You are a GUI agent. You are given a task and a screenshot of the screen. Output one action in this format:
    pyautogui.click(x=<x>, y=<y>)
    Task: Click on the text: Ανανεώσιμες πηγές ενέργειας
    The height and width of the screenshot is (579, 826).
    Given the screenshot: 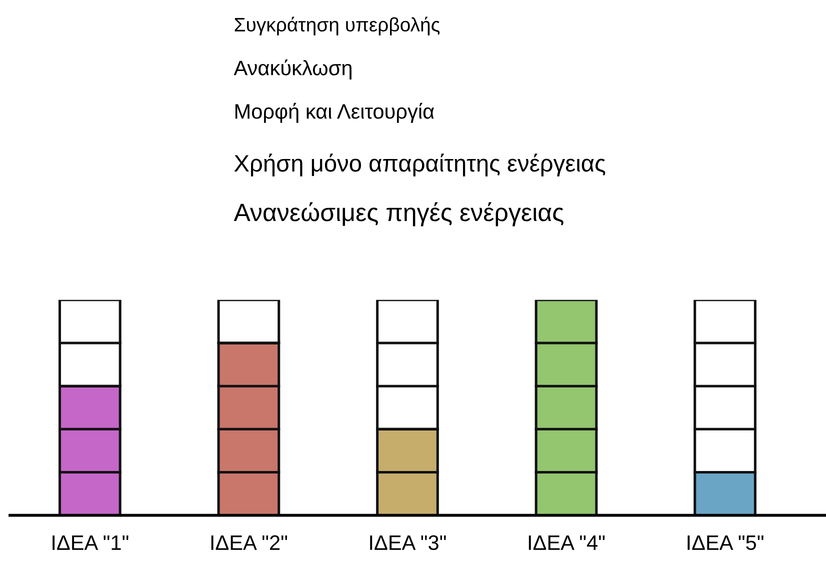 What is the action you would take?
    pyautogui.click(x=399, y=214)
    